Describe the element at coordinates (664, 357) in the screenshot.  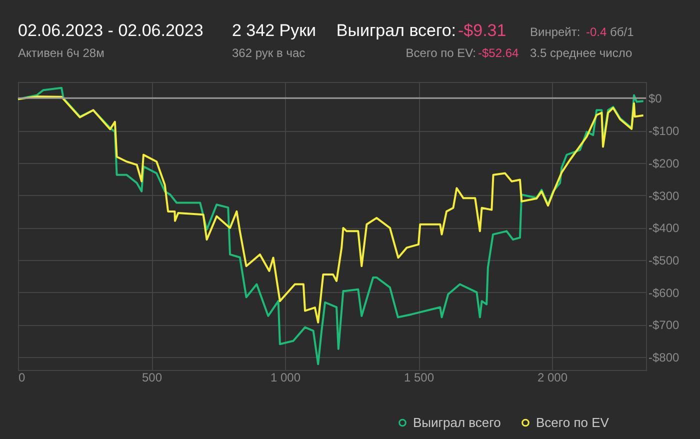
I see `y-tick-label: -$800` at that location.